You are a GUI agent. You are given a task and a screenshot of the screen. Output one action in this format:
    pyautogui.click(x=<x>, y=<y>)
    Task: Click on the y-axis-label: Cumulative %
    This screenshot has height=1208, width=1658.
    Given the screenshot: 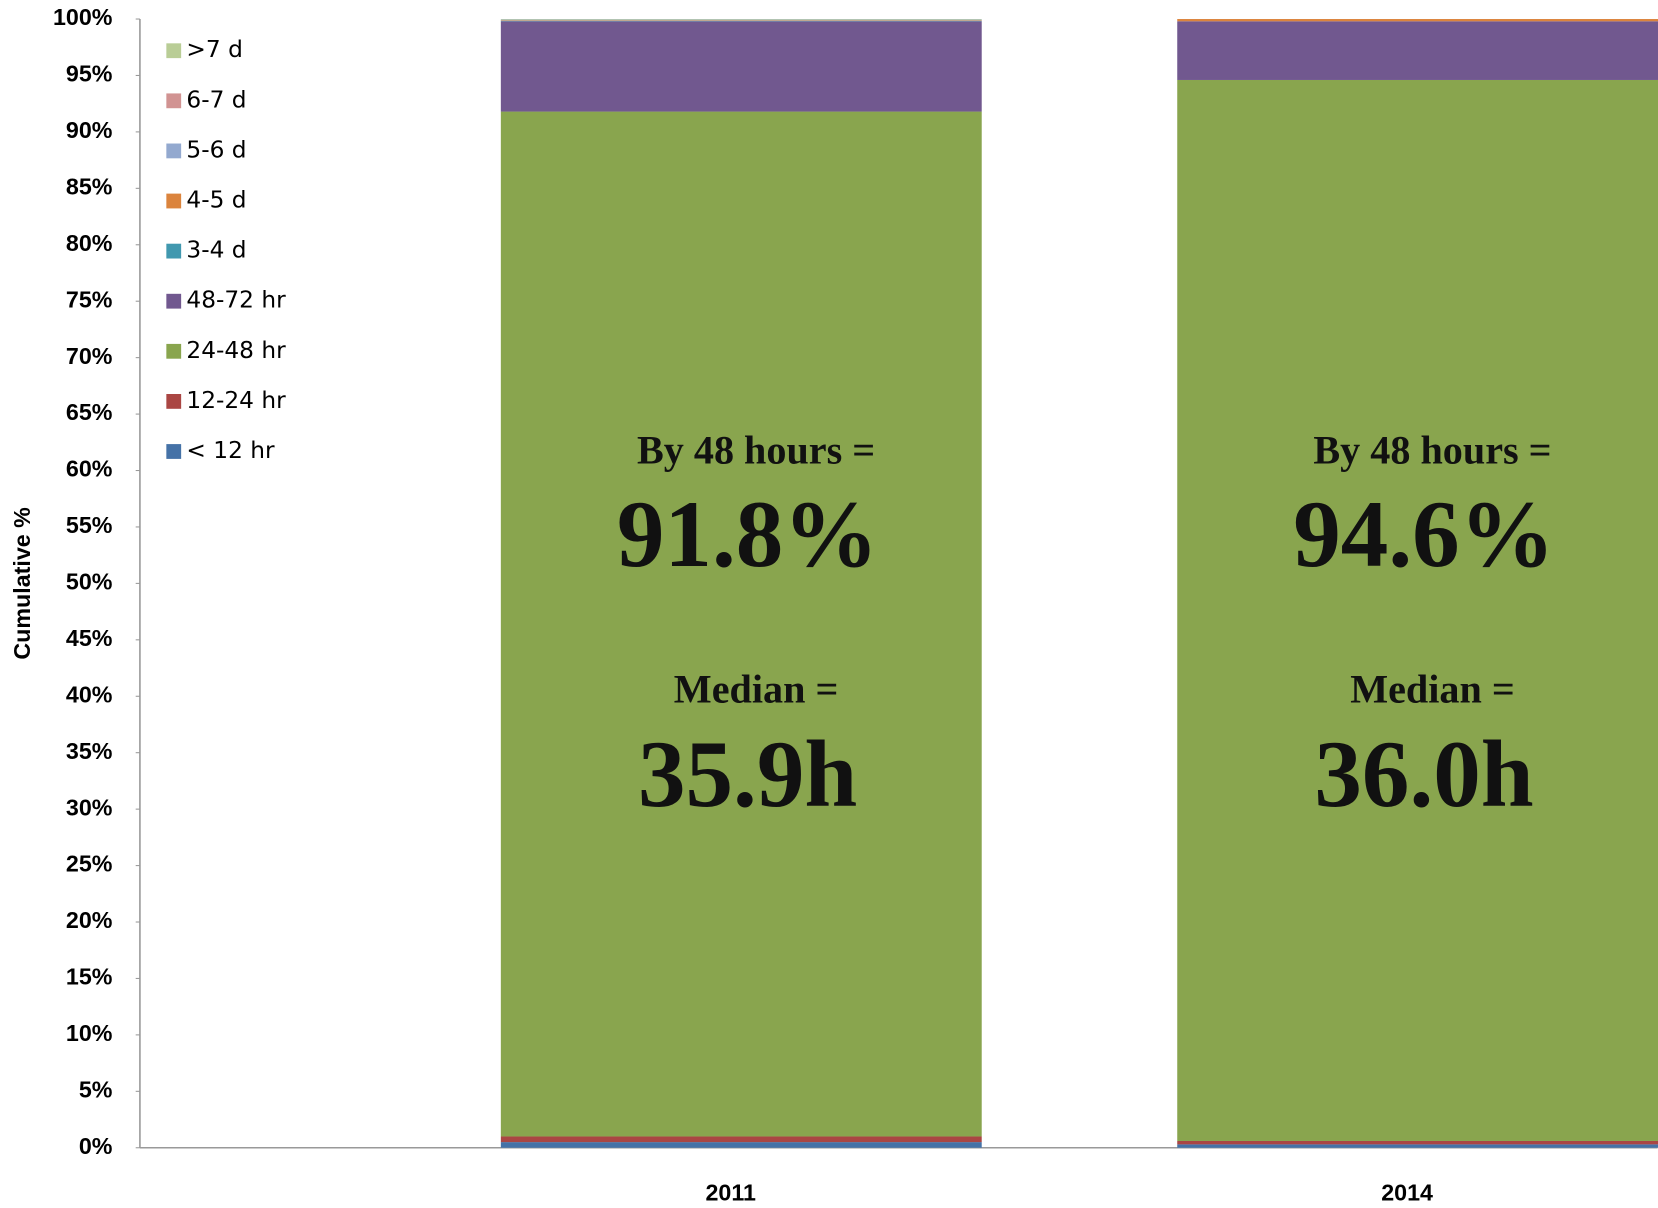 What is the action you would take?
    pyautogui.click(x=22, y=583)
    